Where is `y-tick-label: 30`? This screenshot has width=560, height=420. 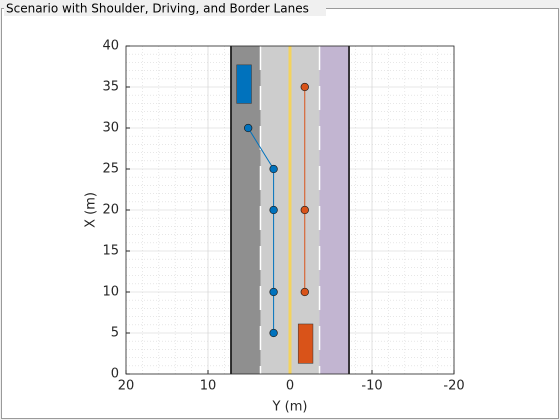
y-tick-label: 30 is located at coordinates (110, 128).